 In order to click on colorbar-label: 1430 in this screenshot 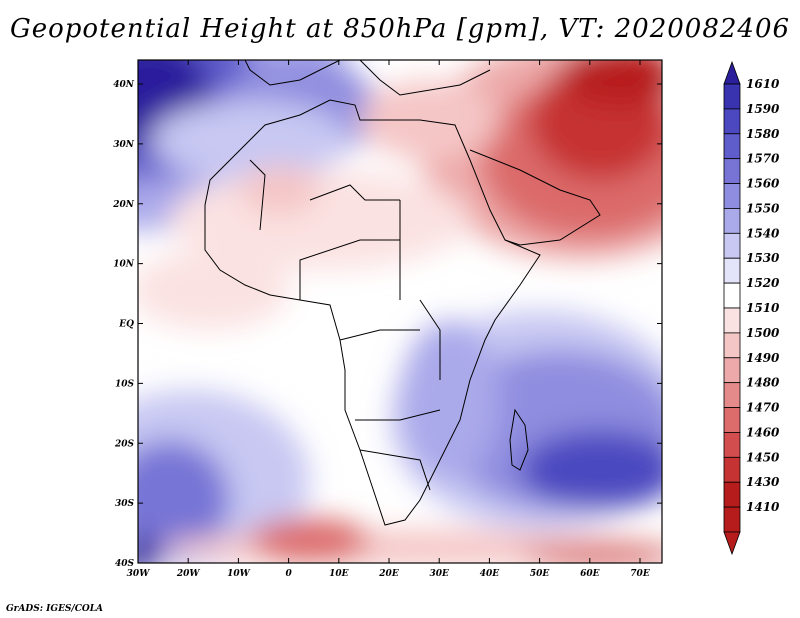, I will do `click(763, 482)`.